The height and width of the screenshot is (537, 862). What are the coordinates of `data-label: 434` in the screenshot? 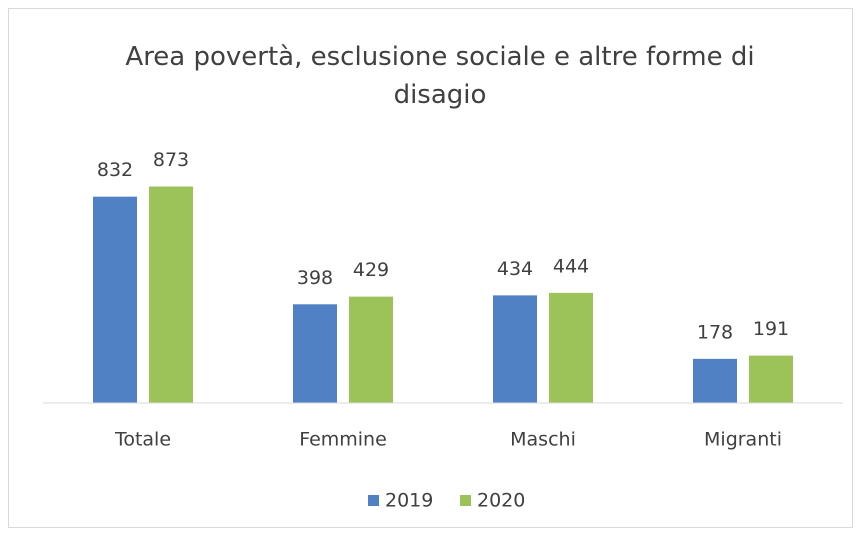 It's located at (515, 269).